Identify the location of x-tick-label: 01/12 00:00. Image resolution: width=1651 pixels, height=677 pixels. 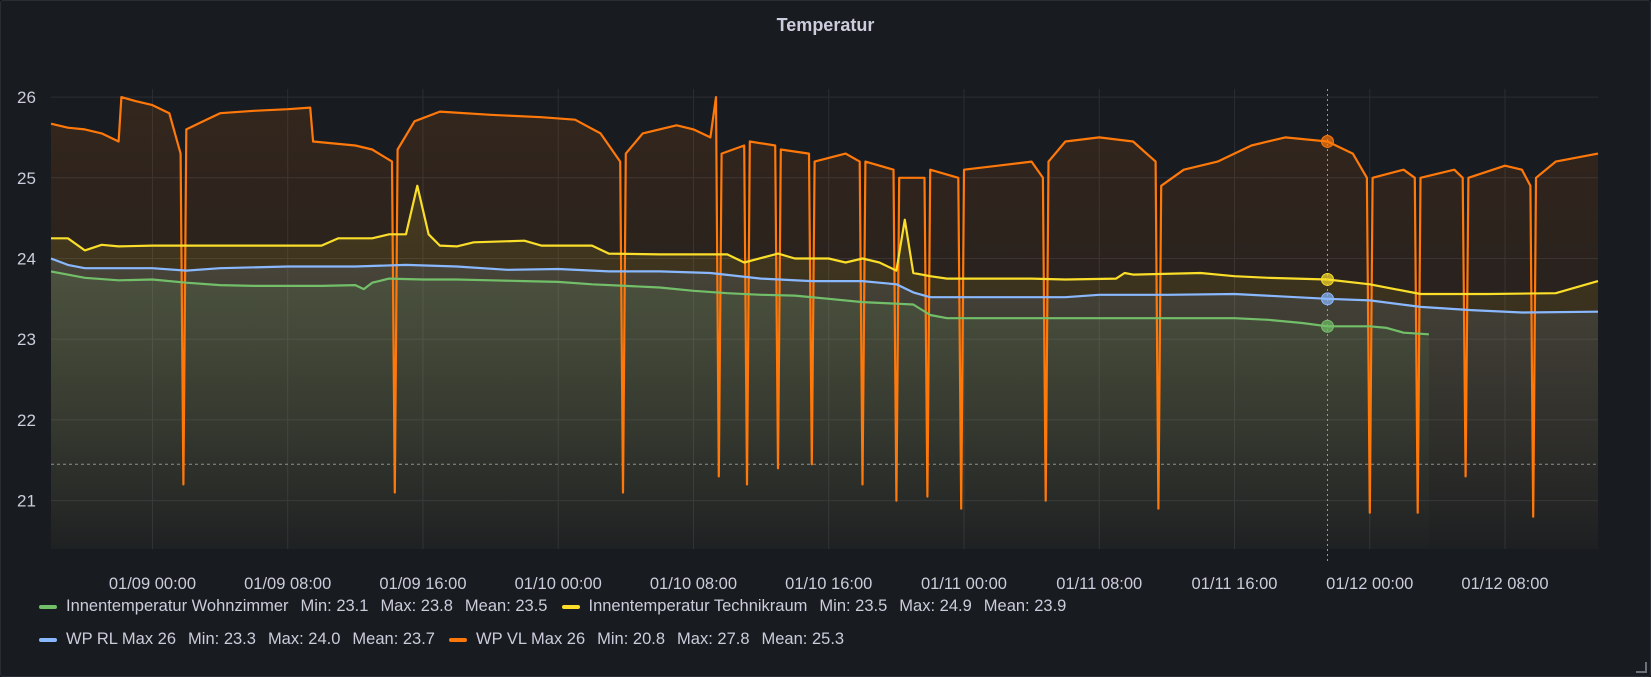
(1369, 583).